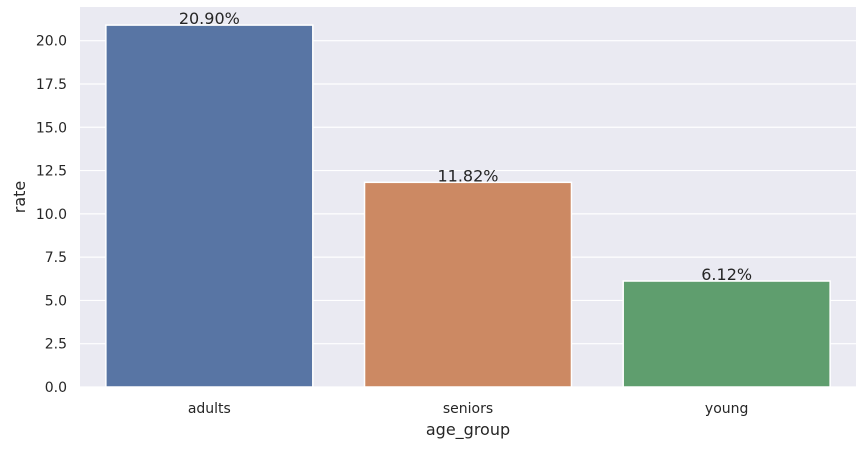 Image resolution: width=865 pixels, height=449 pixels. Describe the element at coordinates (51, 85) in the screenshot. I see `y-tick-label: 17.5` at that location.